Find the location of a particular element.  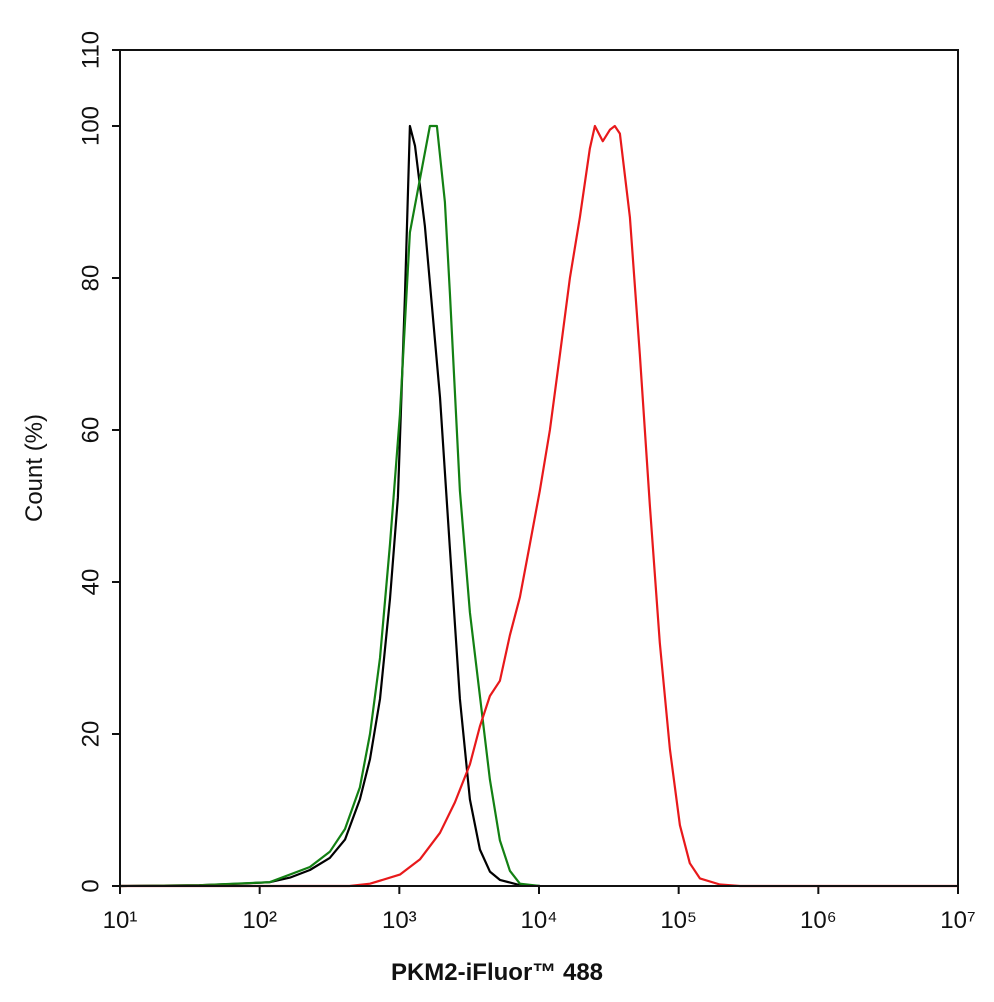

y-tick-label: 60 is located at coordinates (90, 430).